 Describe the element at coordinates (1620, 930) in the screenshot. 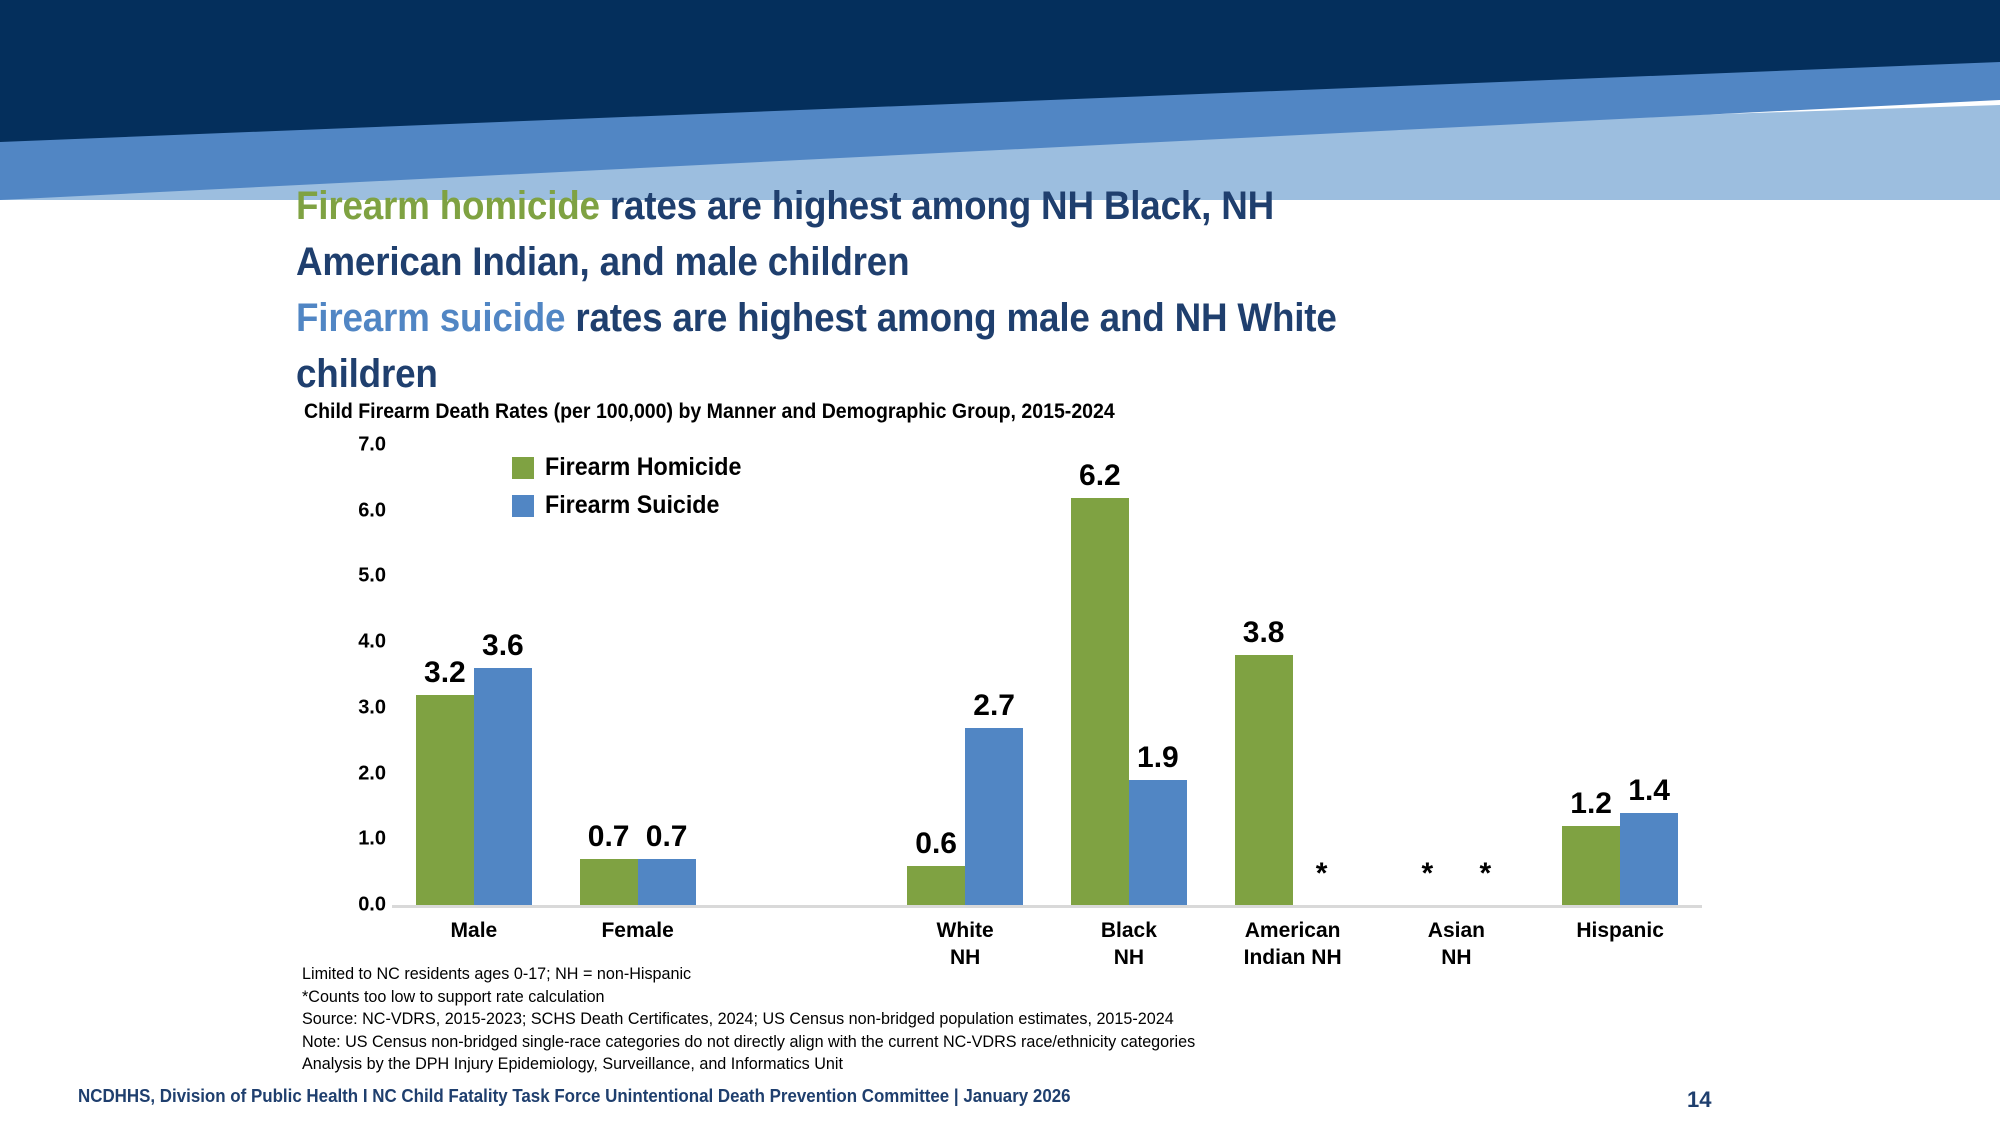

I see `x-axis-label: Hispanic` at that location.